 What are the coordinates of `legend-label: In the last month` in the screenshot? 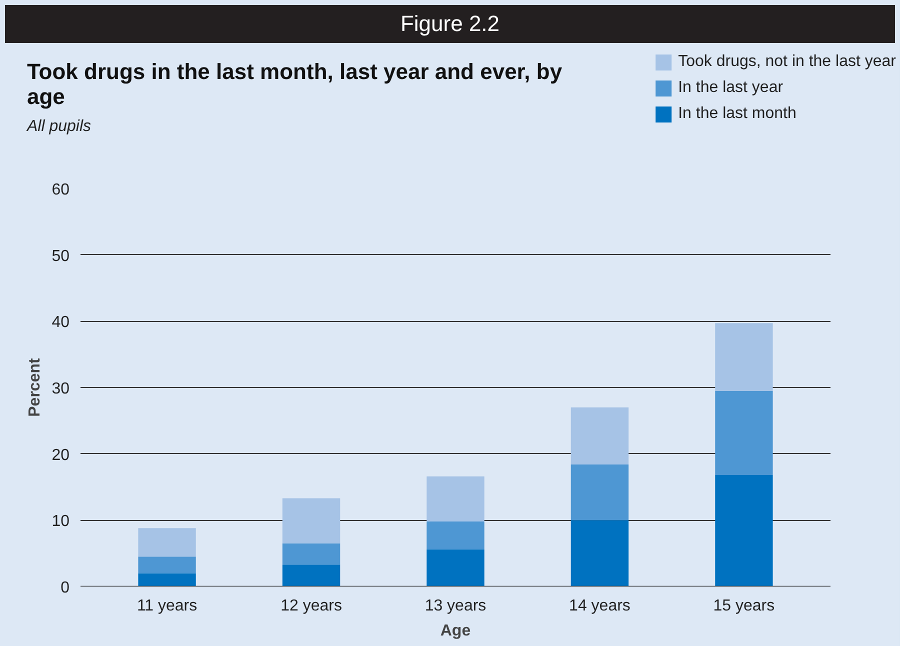 It's located at (737, 114).